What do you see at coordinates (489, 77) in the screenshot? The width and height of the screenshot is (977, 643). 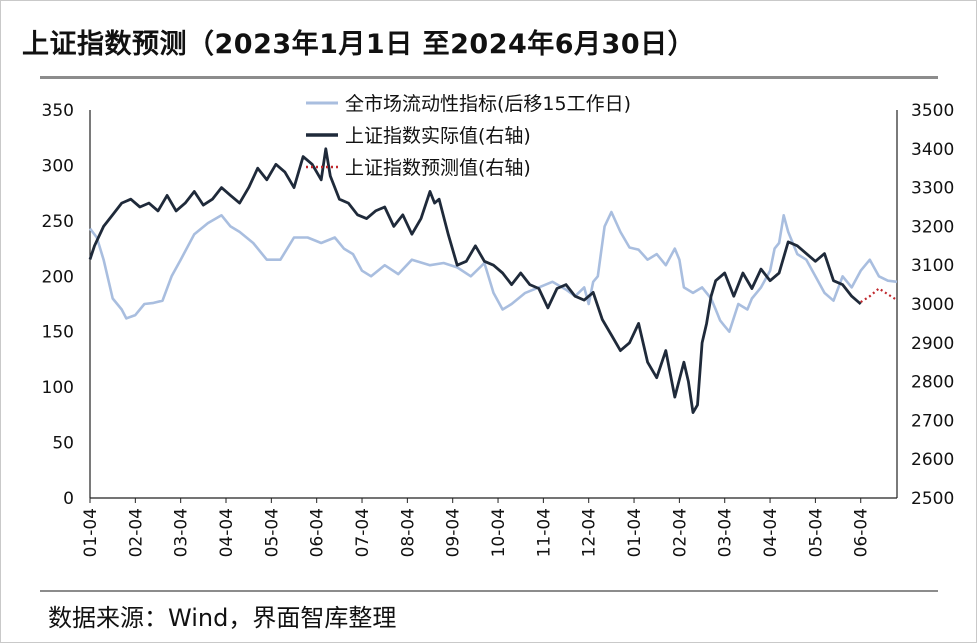 I see `title-divider` at bounding box center [489, 77].